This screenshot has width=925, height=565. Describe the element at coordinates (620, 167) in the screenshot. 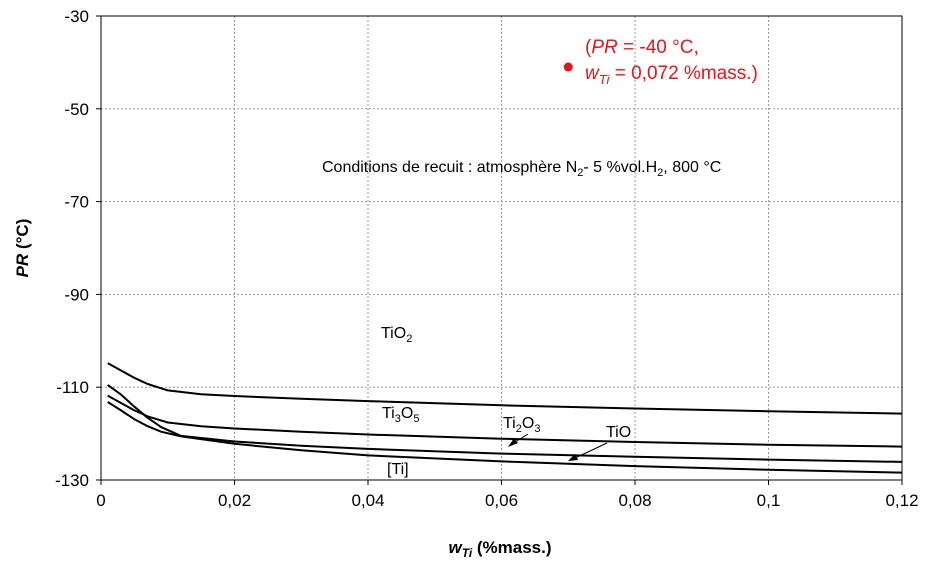

I see `conditions-text-b: - 5 %vol.H` at that location.